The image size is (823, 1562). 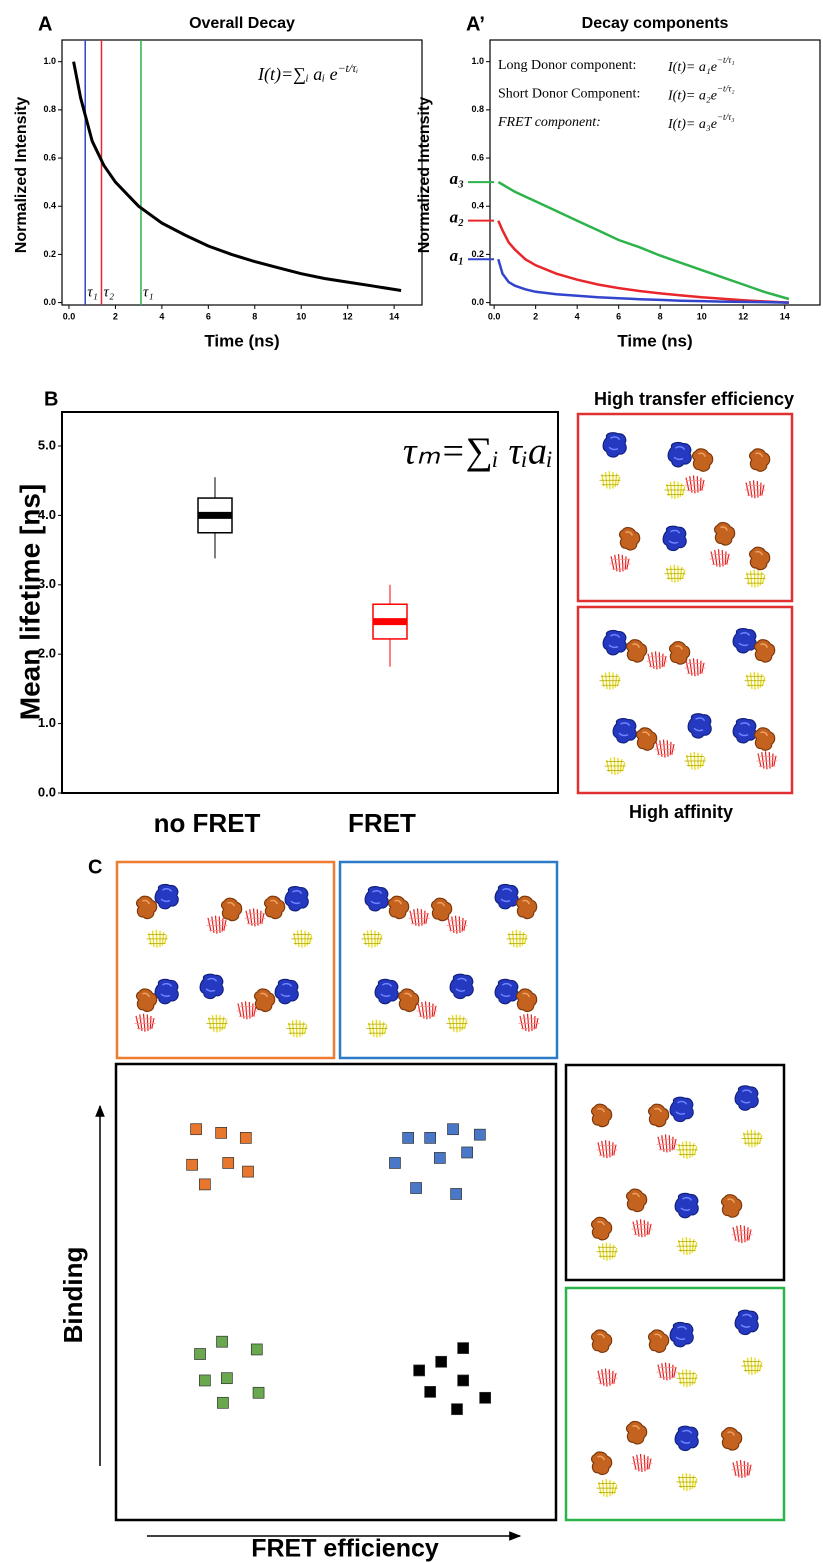 What do you see at coordinates (743, 316) in the screenshot?
I see `x-tick-label: 12` at bounding box center [743, 316].